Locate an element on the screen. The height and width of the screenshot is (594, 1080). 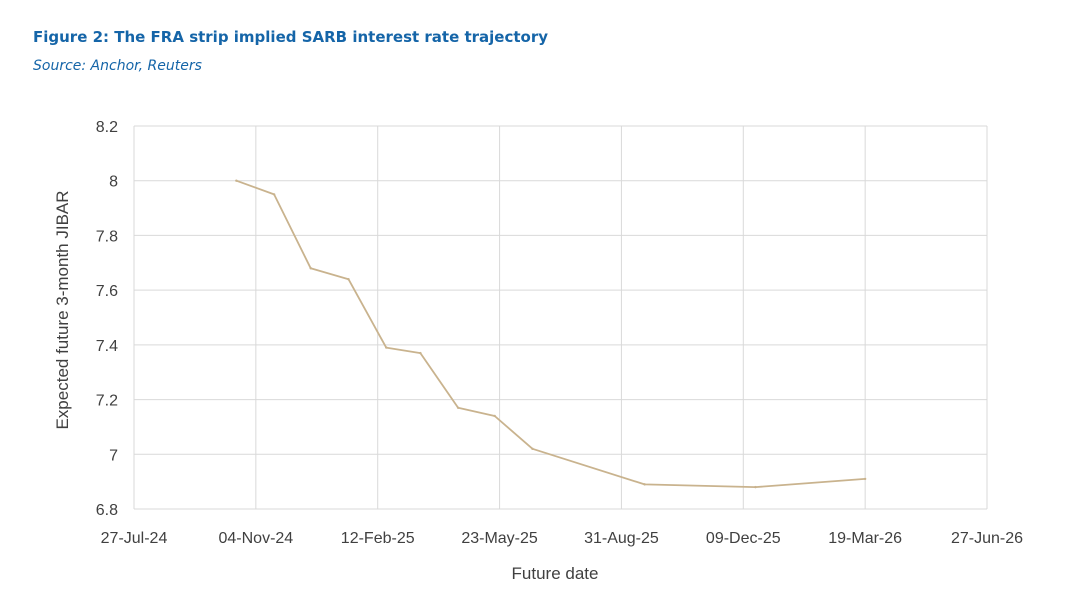
x-tick-label: 27-Jul-24 is located at coordinates (134, 538).